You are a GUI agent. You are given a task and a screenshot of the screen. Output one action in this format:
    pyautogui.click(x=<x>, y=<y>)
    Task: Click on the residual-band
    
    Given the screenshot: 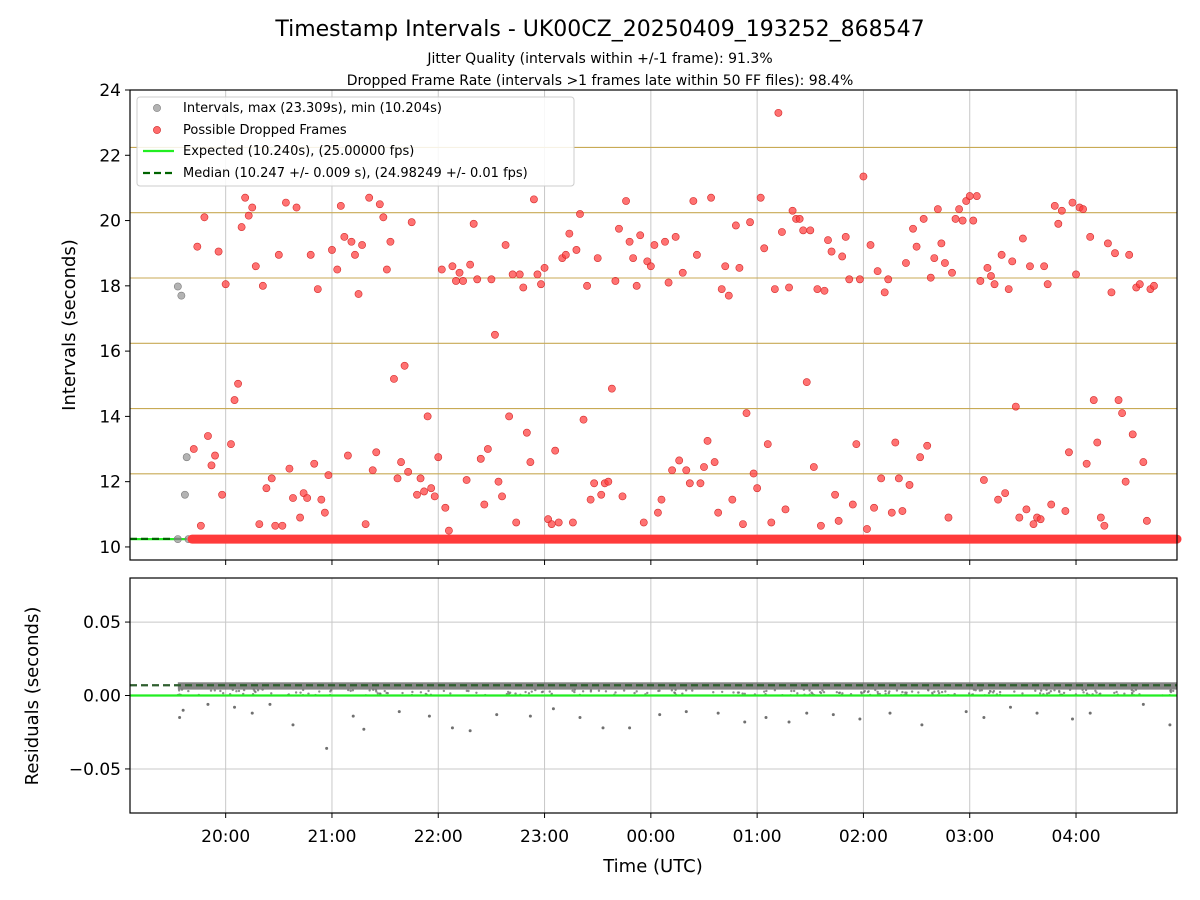 What is the action you would take?
    pyautogui.click(x=677, y=686)
    